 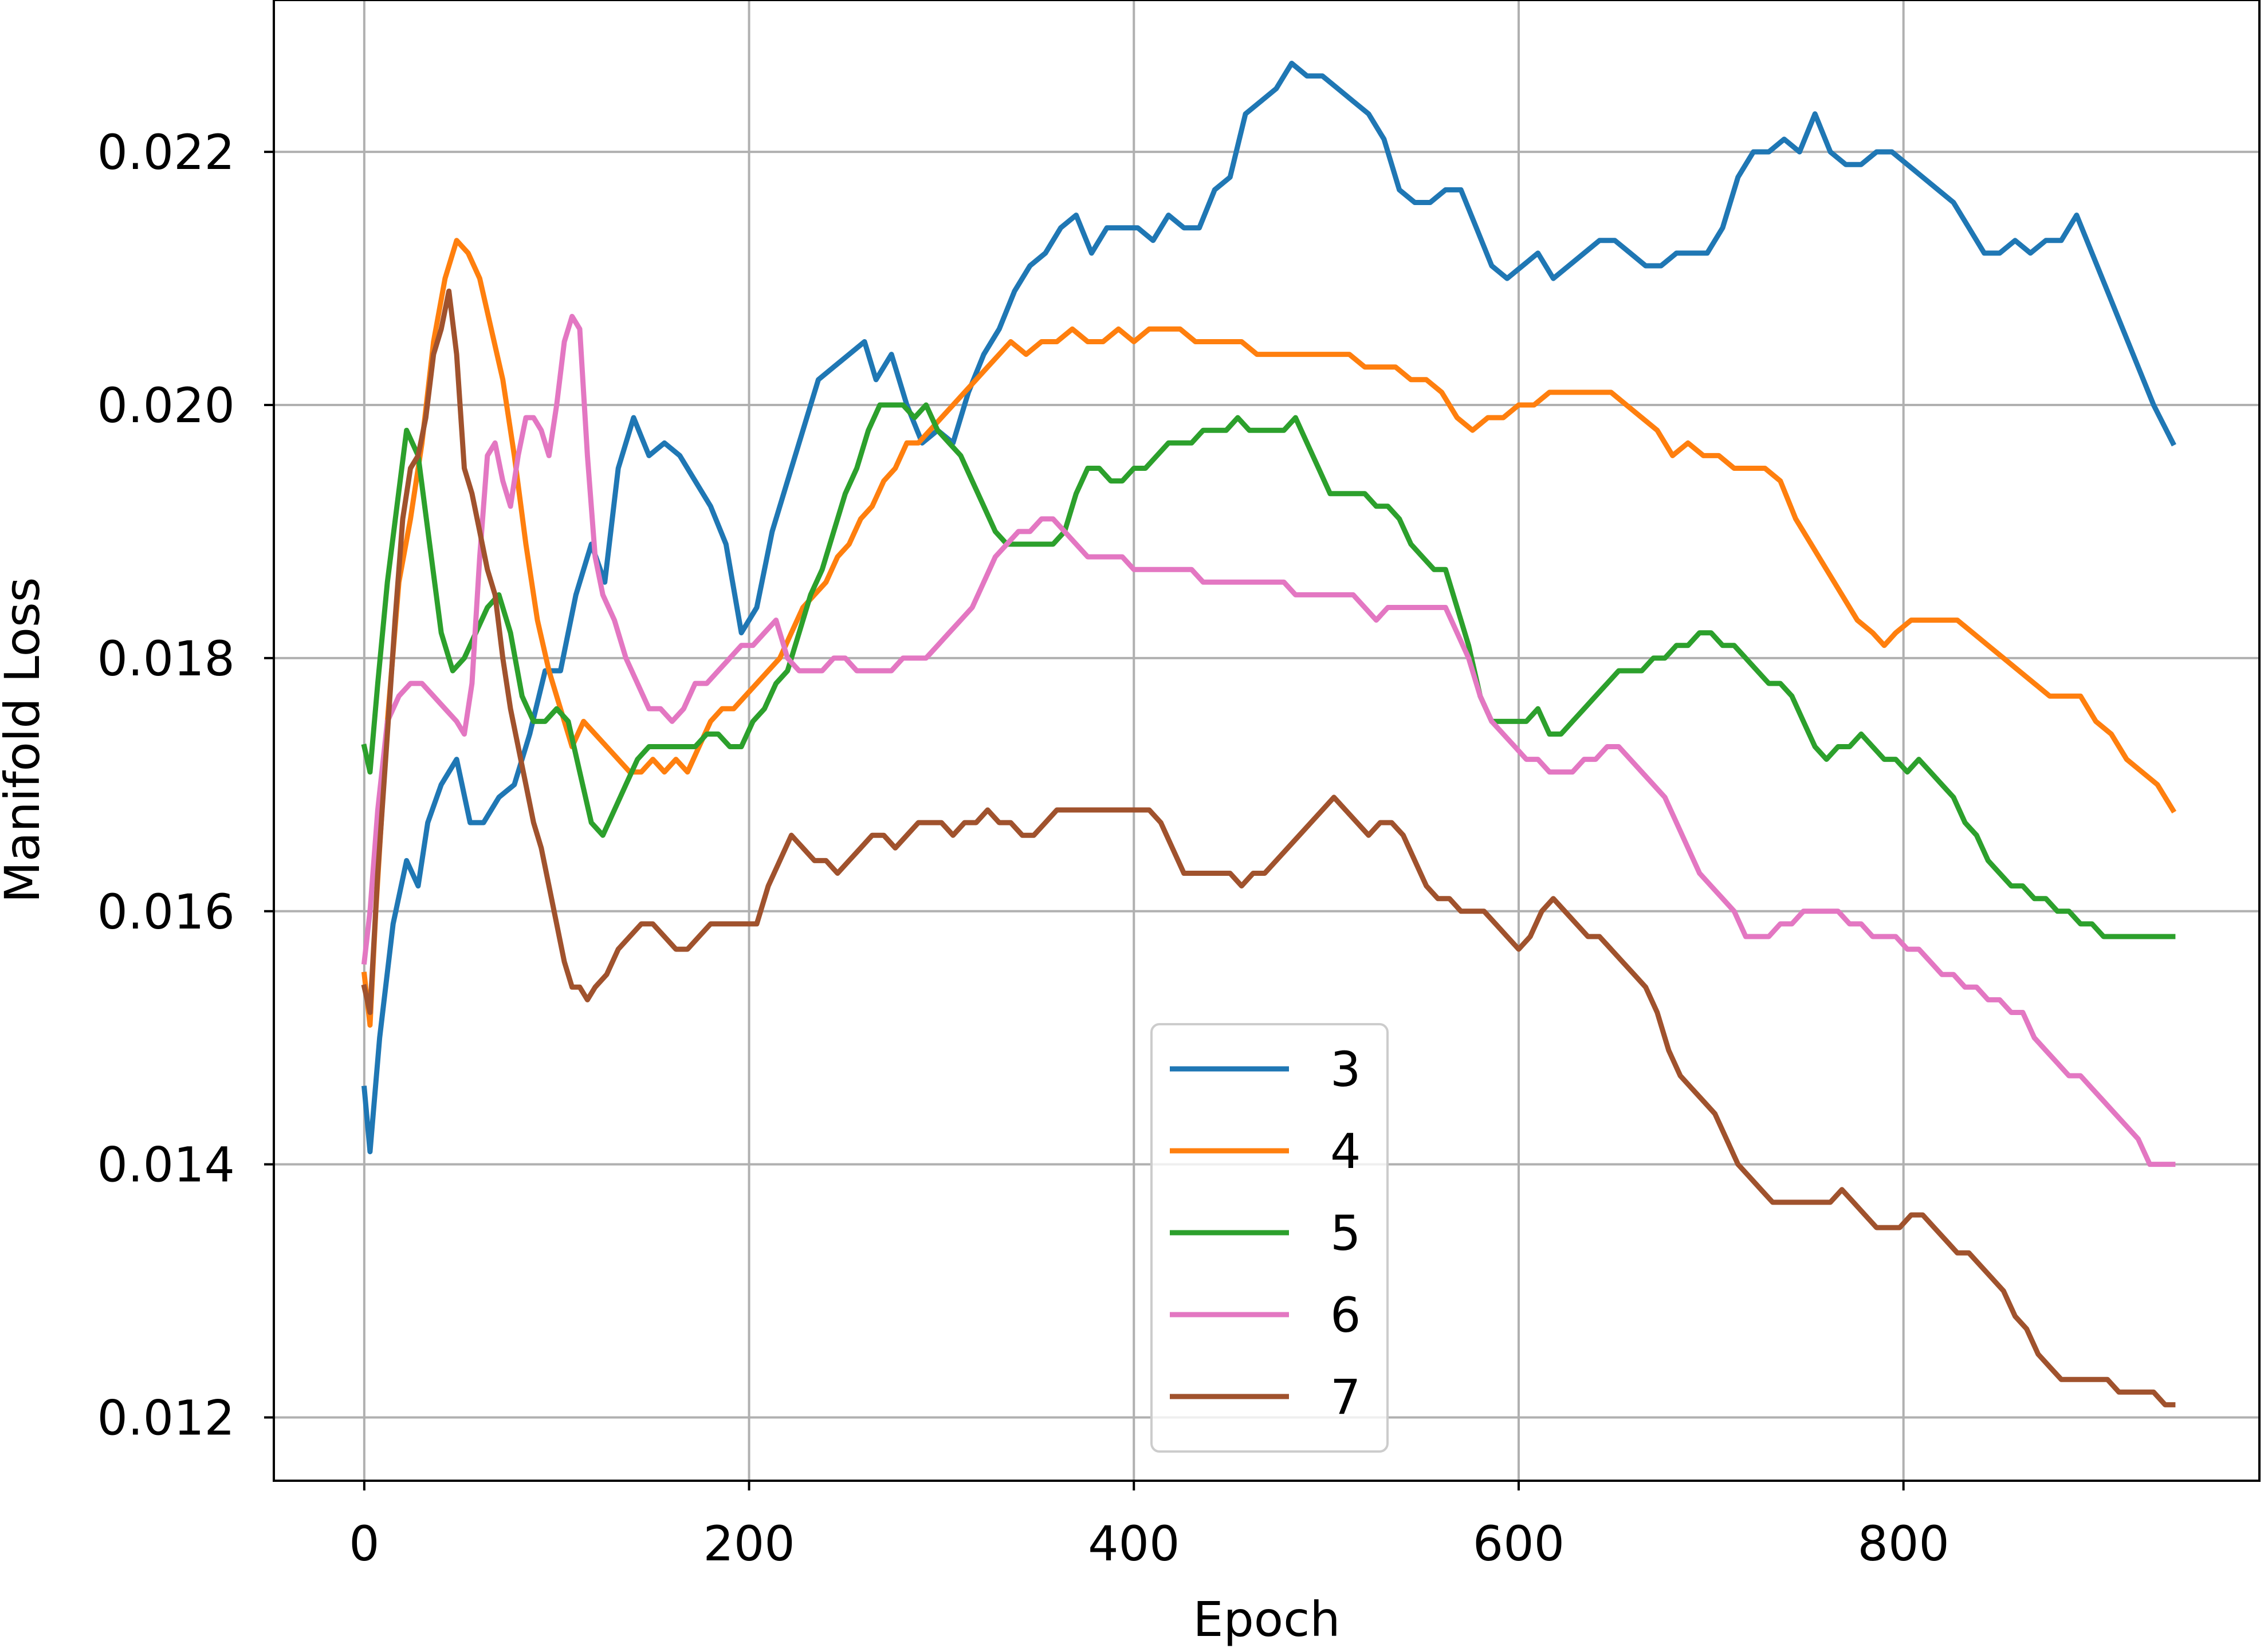 What do you see at coordinates (1134, 1544) in the screenshot?
I see `x-tick-label: 400` at bounding box center [1134, 1544].